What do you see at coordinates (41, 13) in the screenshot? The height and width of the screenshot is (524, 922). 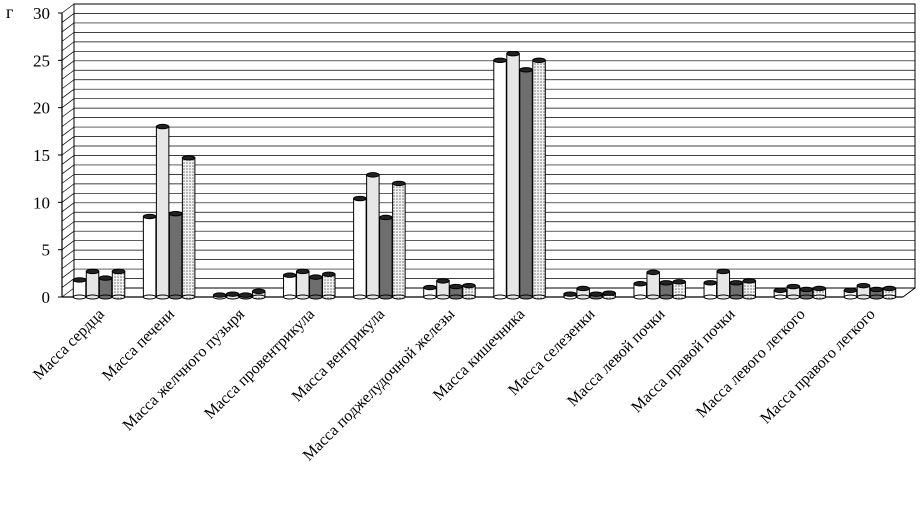 I see `y-tick-label: 30` at bounding box center [41, 13].